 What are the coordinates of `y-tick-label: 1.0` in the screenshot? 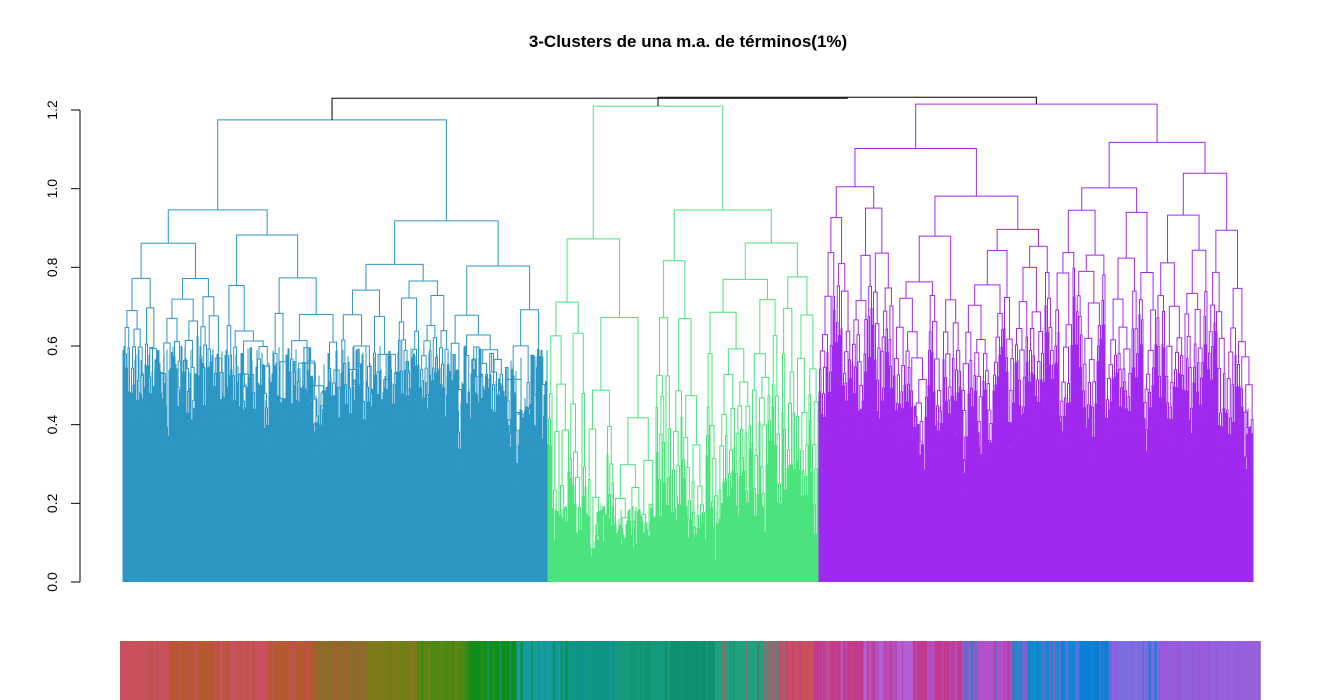 It's located at (52, 189).